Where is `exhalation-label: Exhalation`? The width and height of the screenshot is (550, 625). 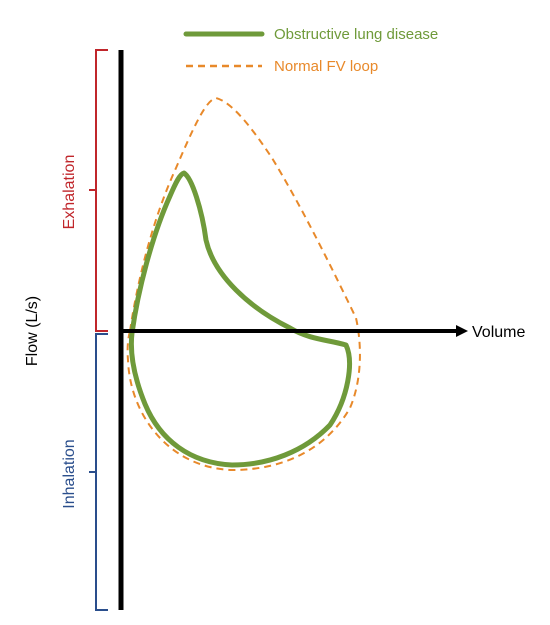
exhalation-label: Exhalation is located at coordinates (69, 192).